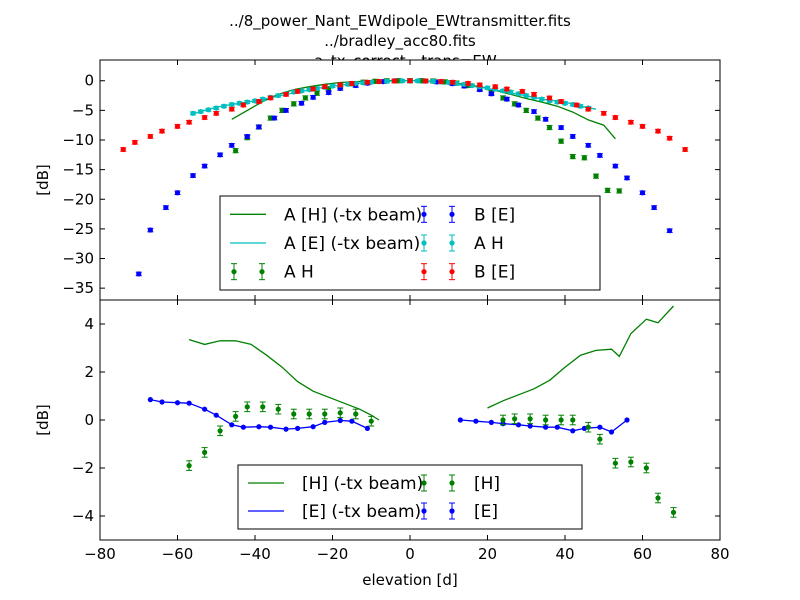 The image size is (800, 600). Describe the element at coordinates (353, 215) in the screenshot. I see `legend-label: A [H] (-tx beam)` at that location.